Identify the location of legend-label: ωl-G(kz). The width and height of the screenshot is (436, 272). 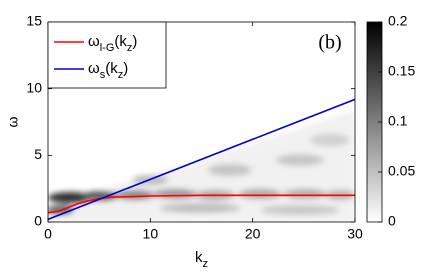
(112, 43).